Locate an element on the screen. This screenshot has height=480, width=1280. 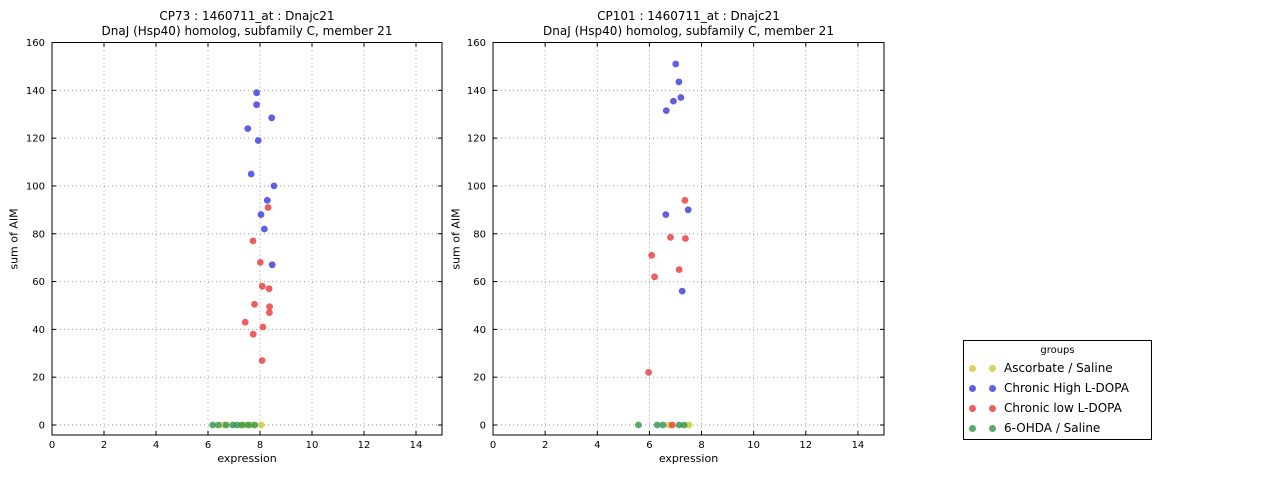
legend-entry-label: Chronic High L-DOPA is located at coordinates (1066, 388).